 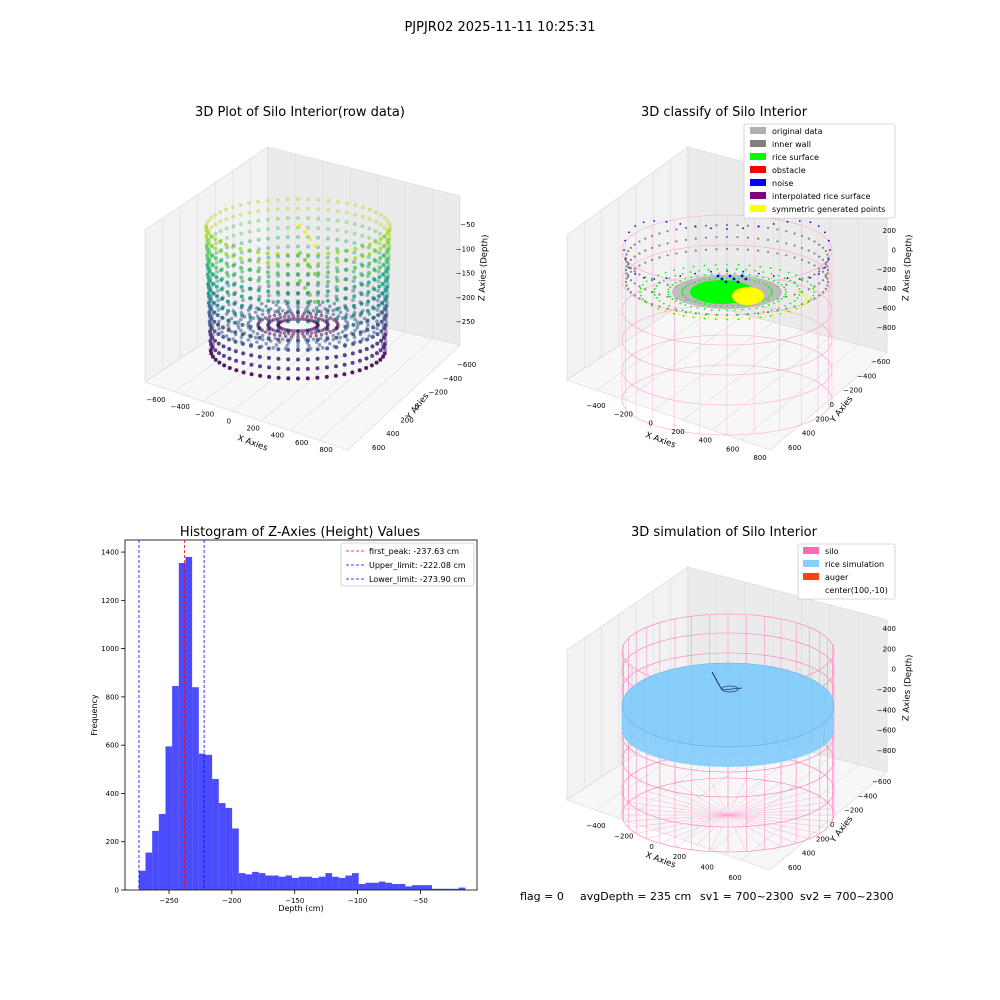 What do you see at coordinates (252, 443) in the screenshot?
I see `raw-xlabel: X Axies` at bounding box center [252, 443].